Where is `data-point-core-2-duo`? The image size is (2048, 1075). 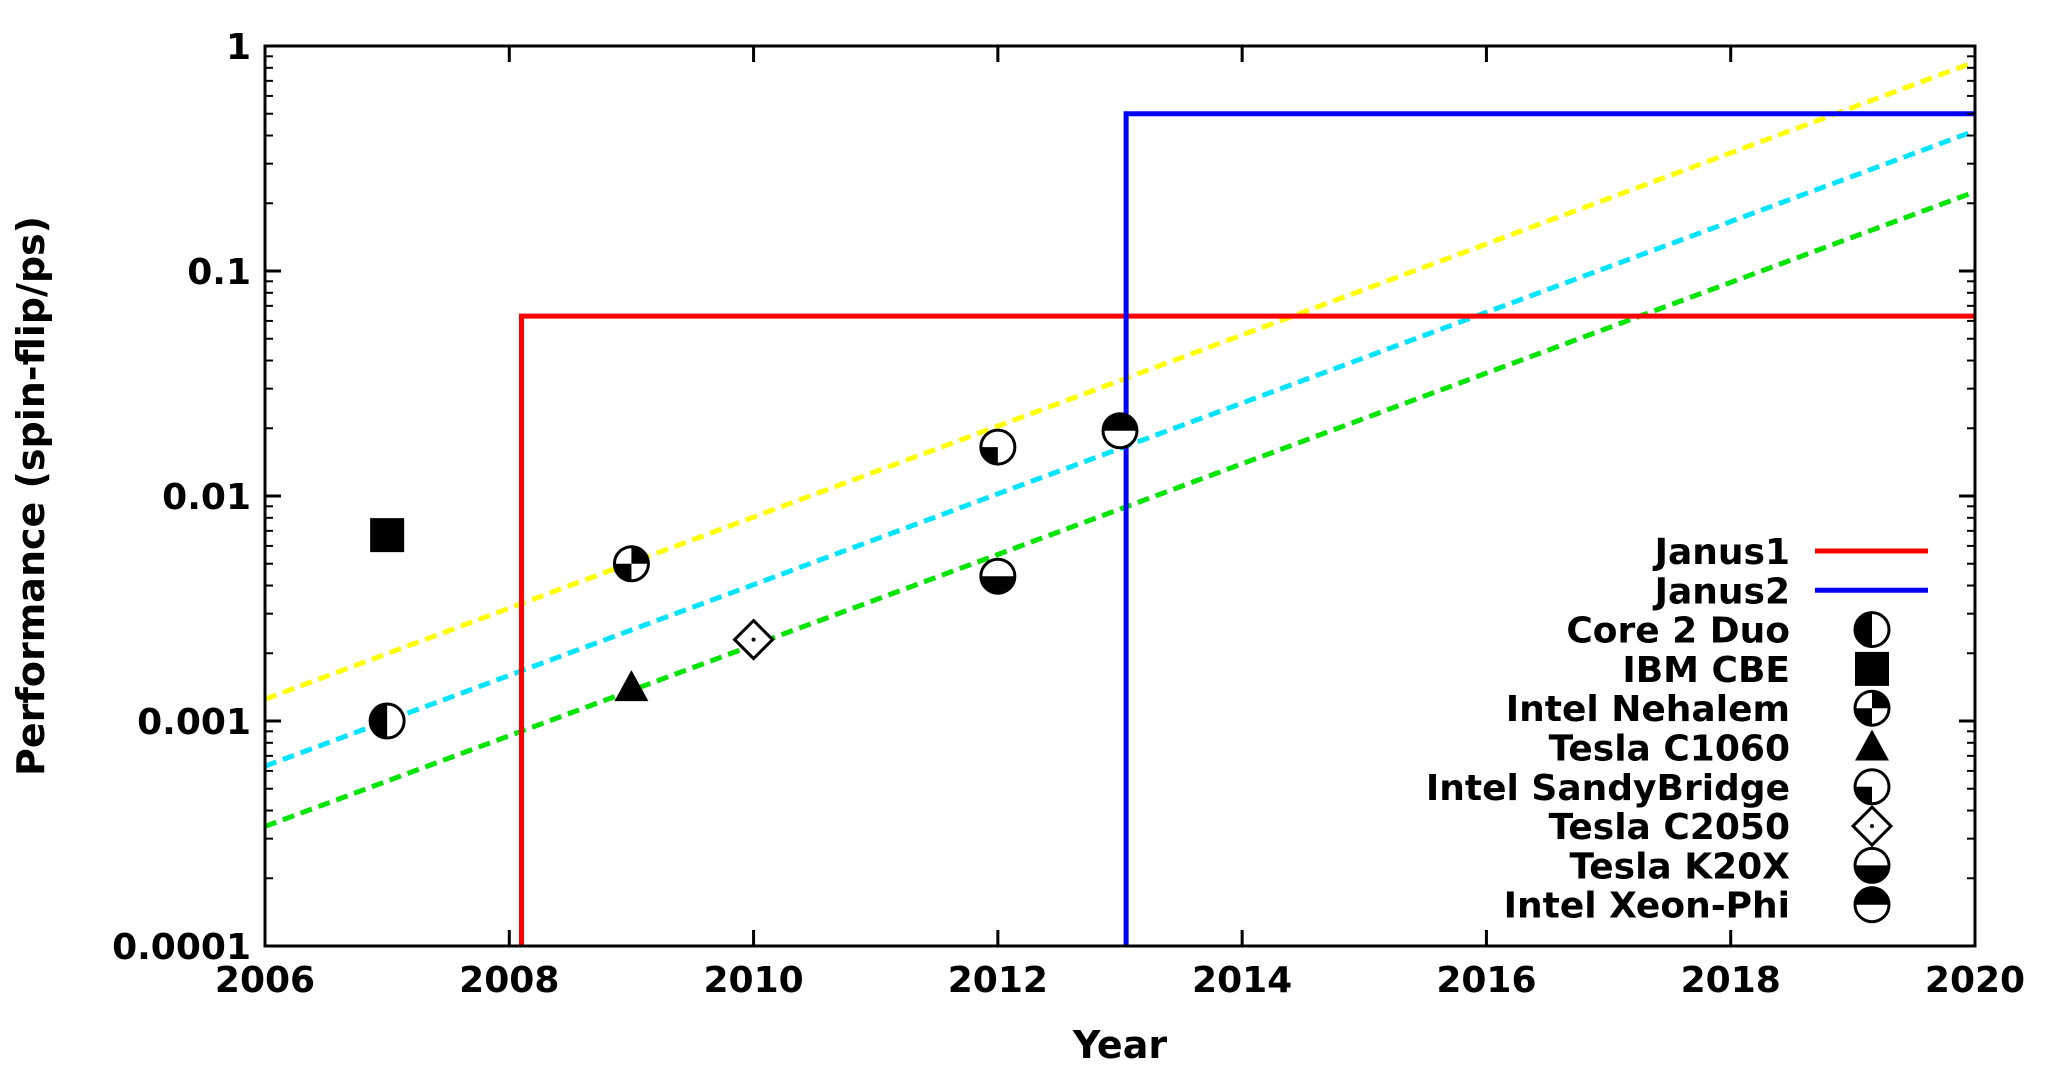
data-point-core-2-duo is located at coordinates (387, 721).